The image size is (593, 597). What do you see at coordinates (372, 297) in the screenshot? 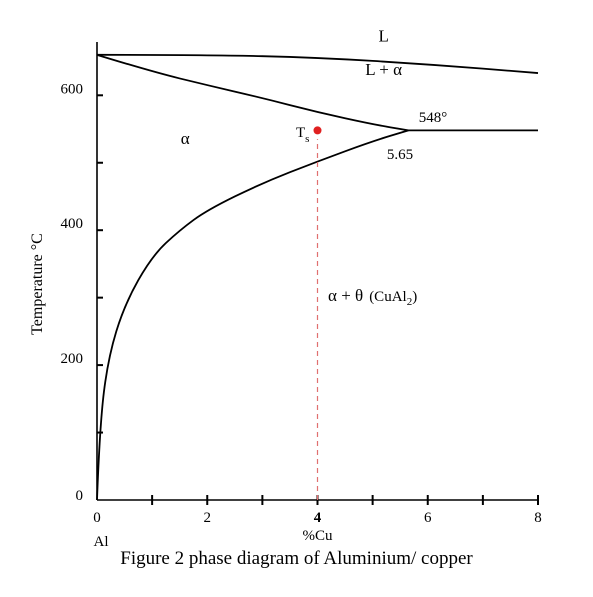
I see `region-label: α + θ (CuAl2)` at bounding box center [372, 297].